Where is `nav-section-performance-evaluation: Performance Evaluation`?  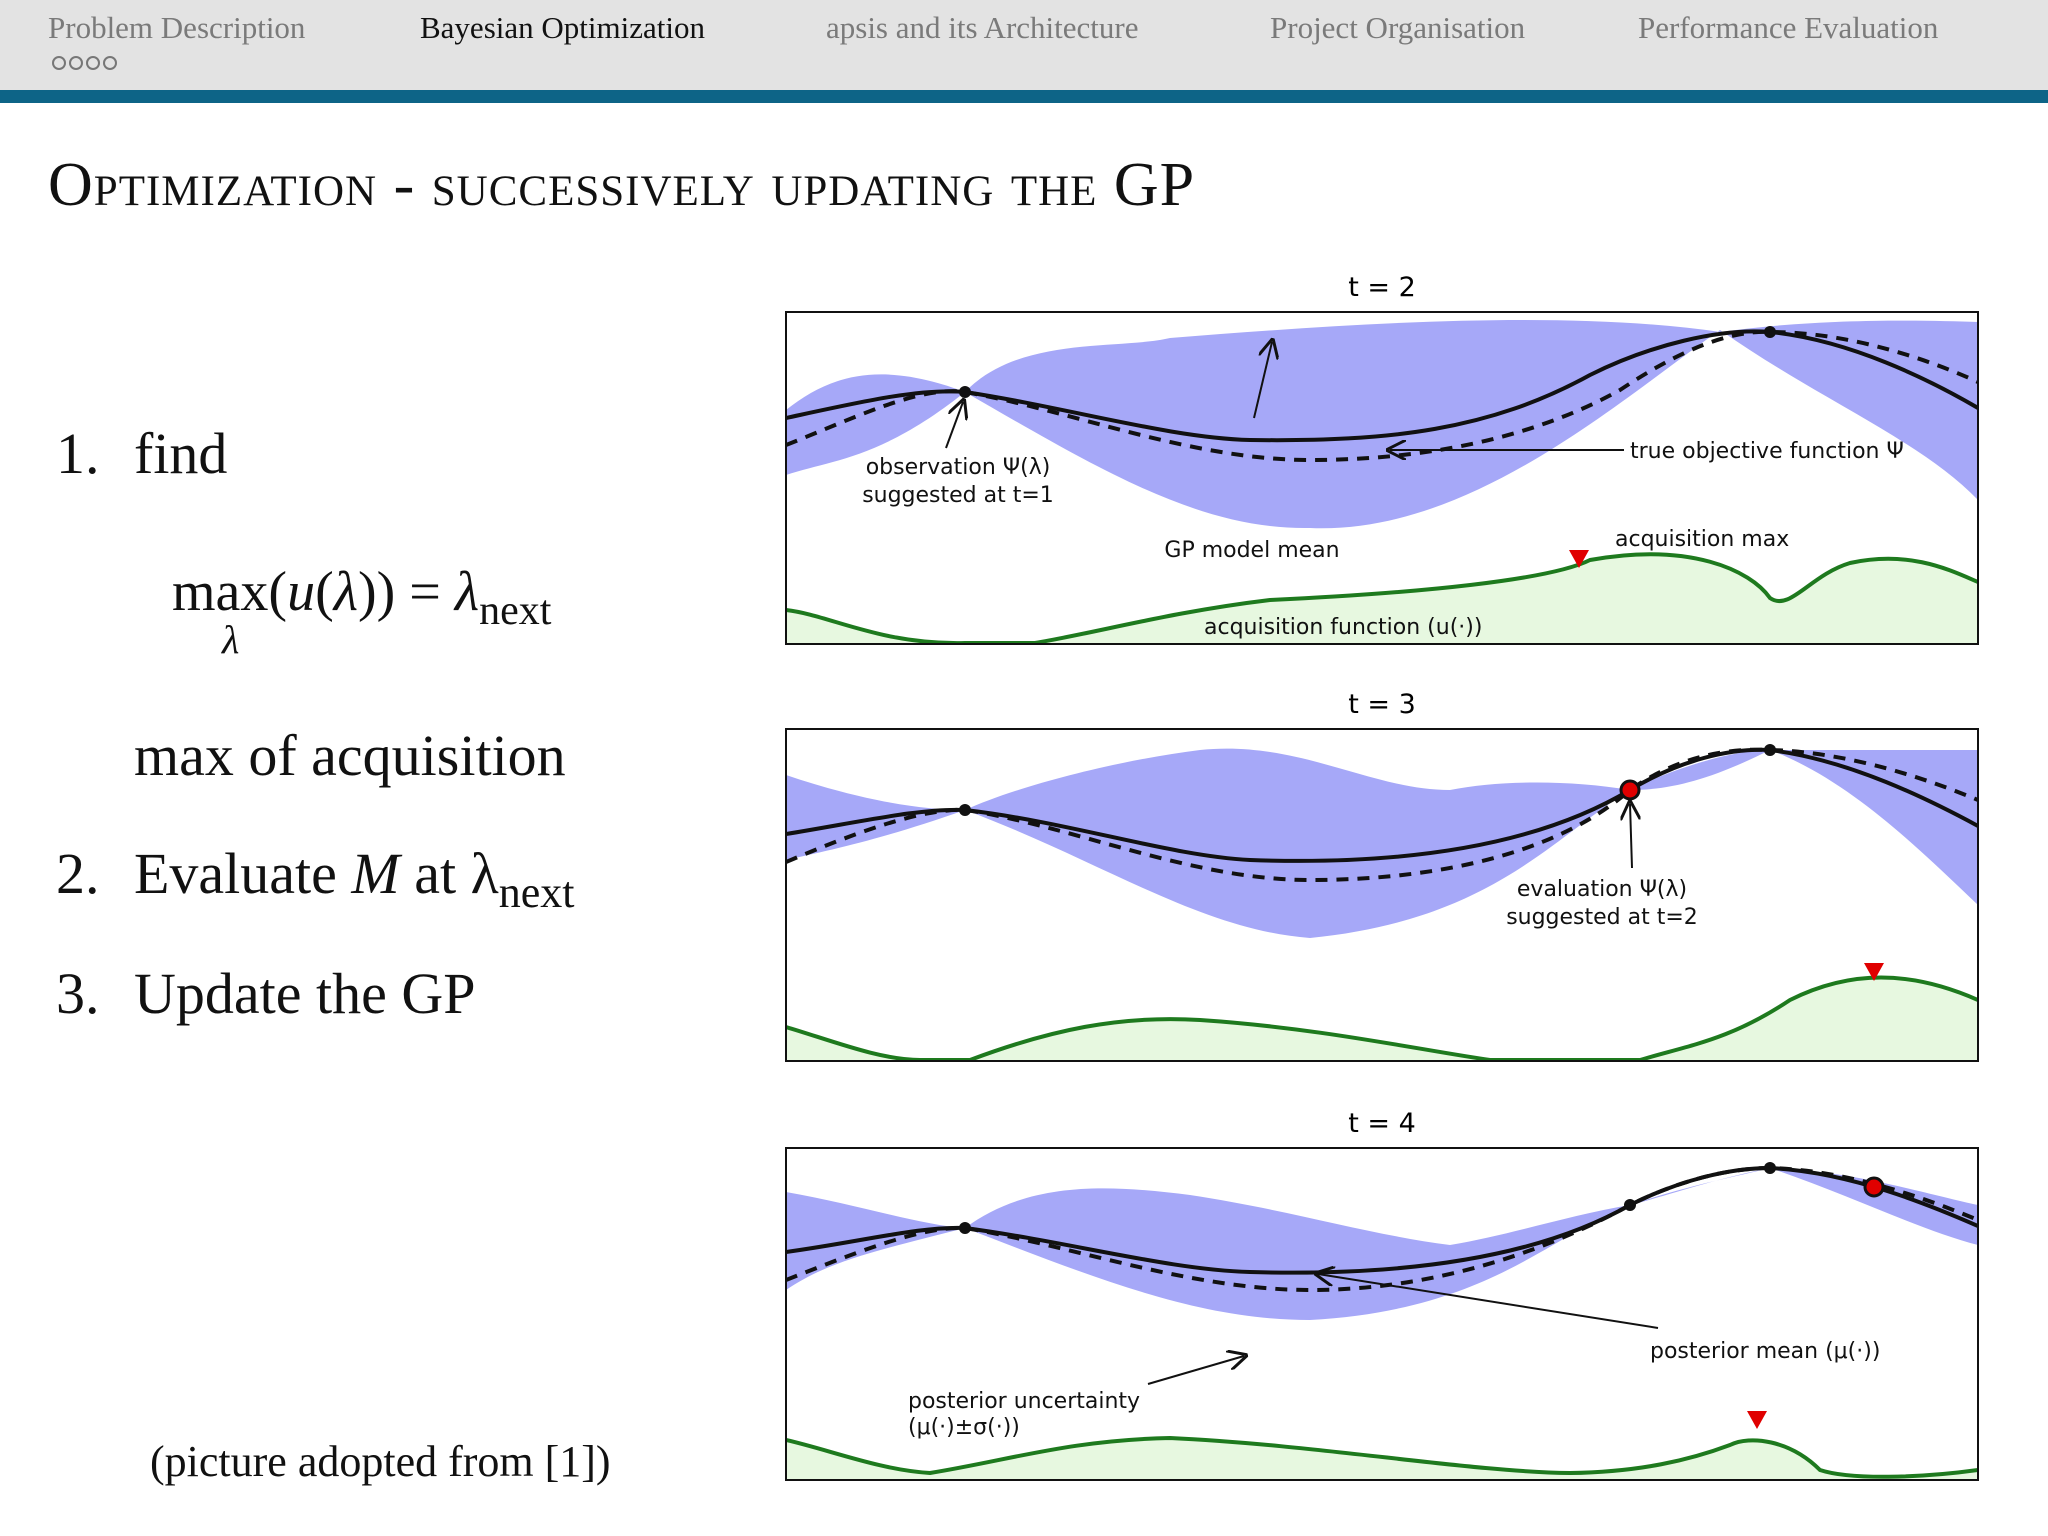
nav-section-performance-evaluation: Performance Evaluation is located at coordinates (1788, 27).